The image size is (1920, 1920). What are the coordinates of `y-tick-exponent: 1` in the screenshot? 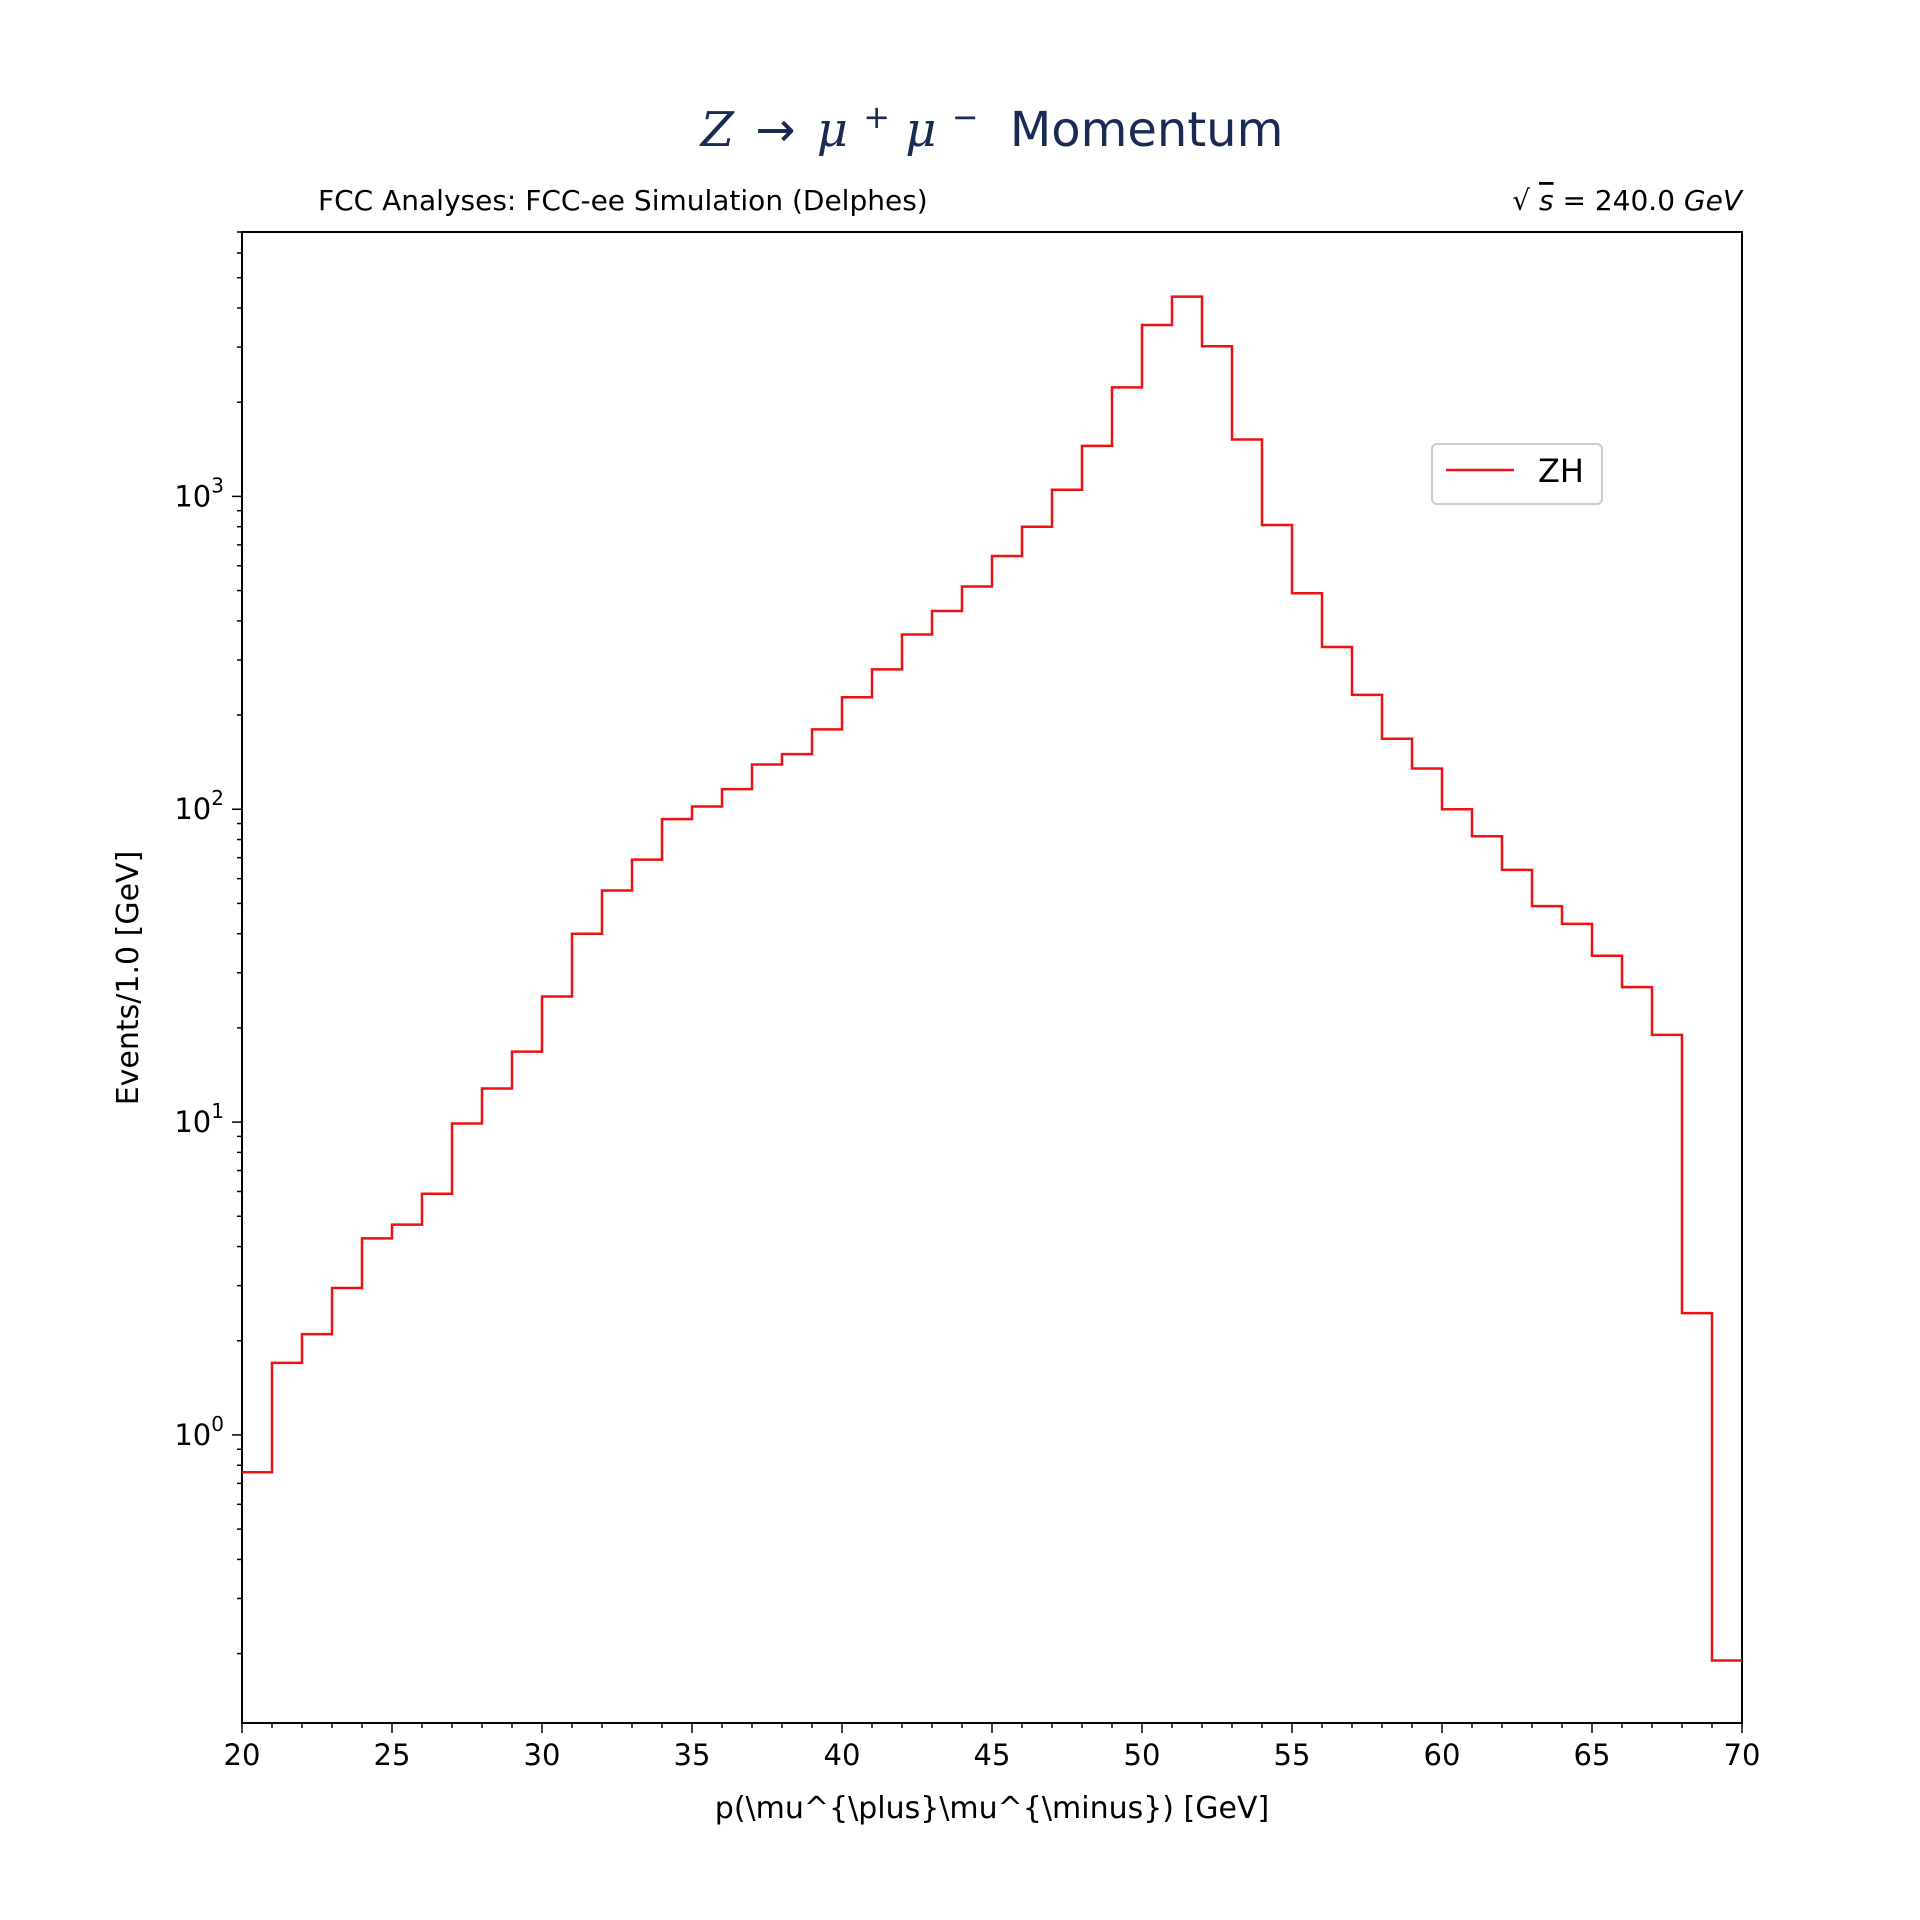 It's located at (217, 1111).